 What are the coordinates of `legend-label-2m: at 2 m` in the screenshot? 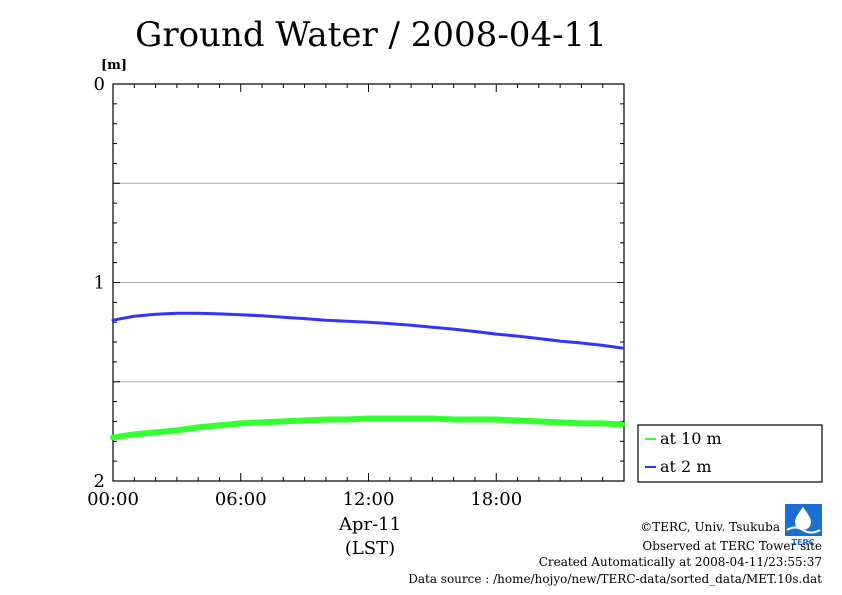 It's located at (686, 466).